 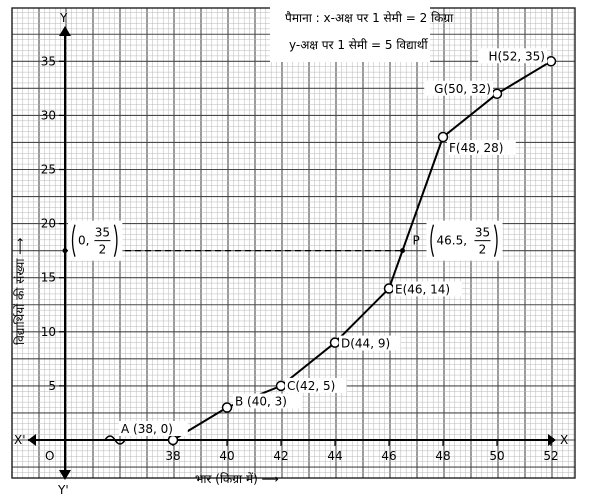 I want to click on median-point-label-paren-left, so click(x=432, y=240).